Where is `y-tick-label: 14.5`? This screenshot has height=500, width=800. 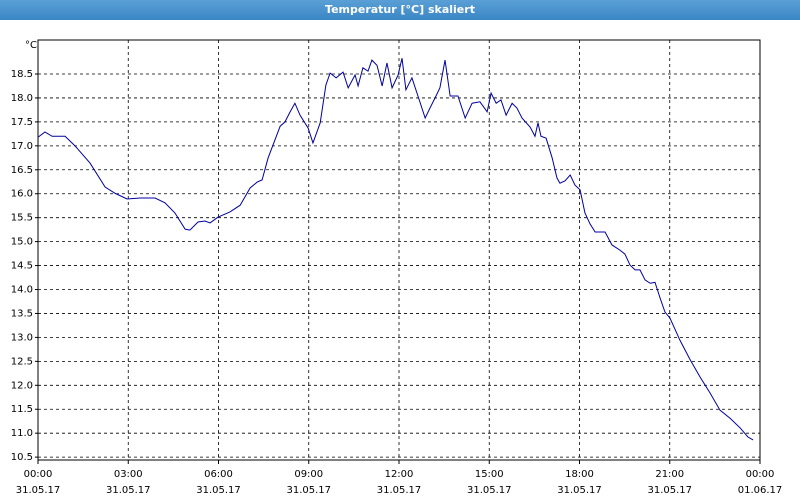
y-tick-label: 14.5 is located at coordinates (22, 266).